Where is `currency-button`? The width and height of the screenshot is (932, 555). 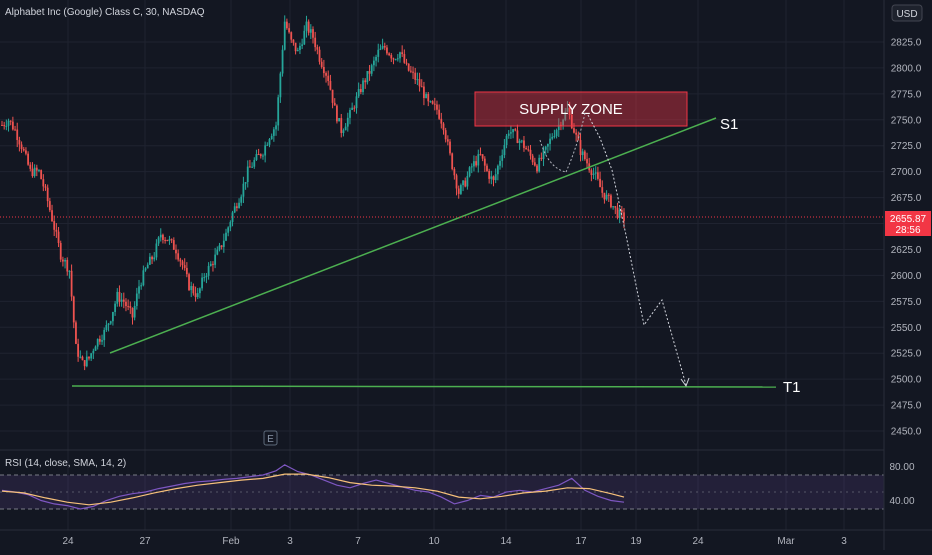
currency-button is located at coordinates (907, 13).